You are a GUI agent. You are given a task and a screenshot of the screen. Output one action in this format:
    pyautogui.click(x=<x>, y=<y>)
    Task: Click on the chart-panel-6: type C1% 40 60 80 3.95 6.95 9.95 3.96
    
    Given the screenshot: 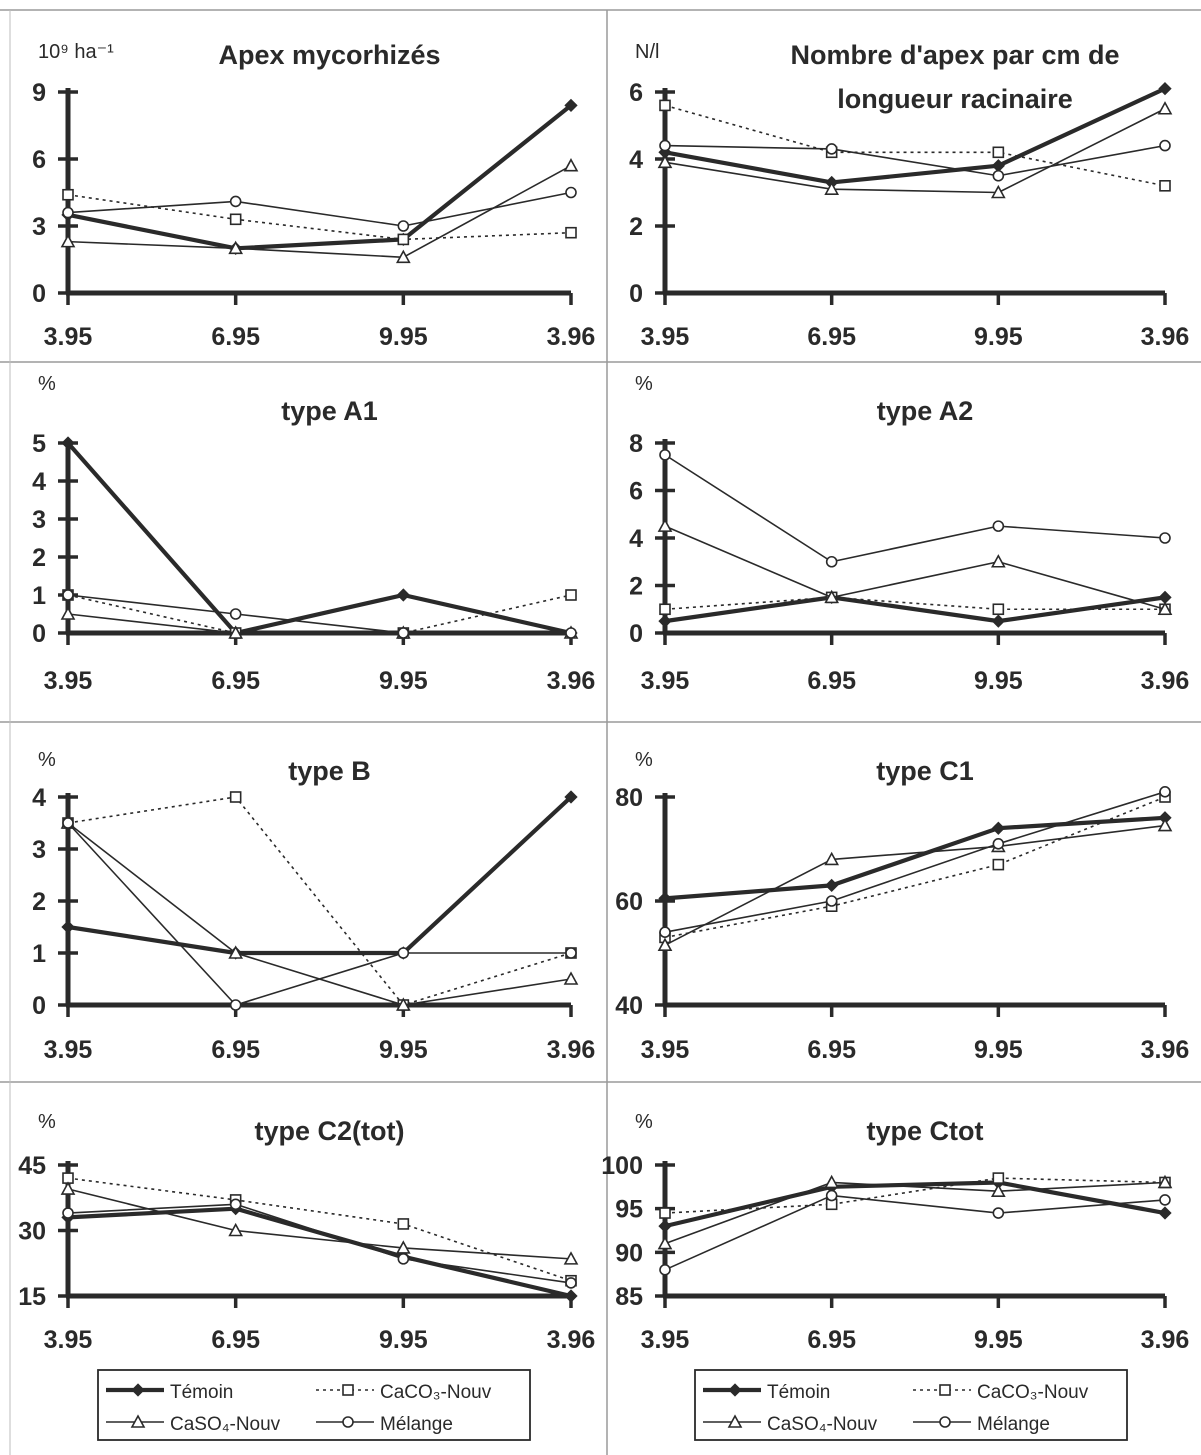 What is the action you would take?
    pyautogui.click(x=902, y=906)
    